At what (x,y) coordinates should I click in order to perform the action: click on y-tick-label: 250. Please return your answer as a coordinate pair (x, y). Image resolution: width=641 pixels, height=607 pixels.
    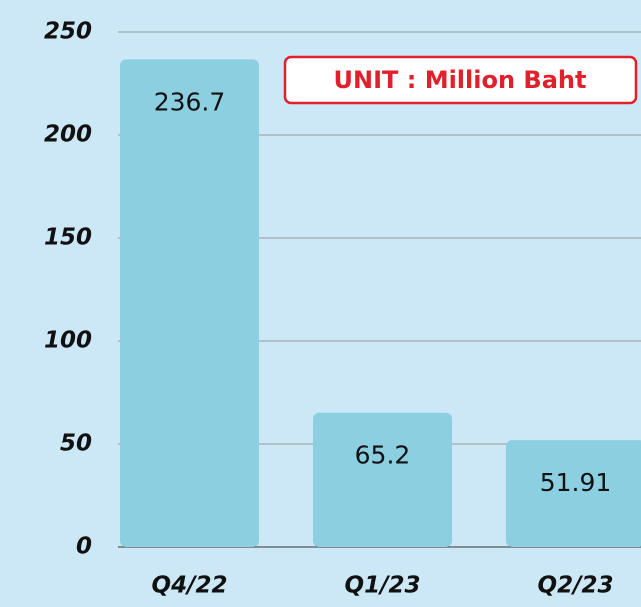
    Looking at the image, I should click on (68, 32).